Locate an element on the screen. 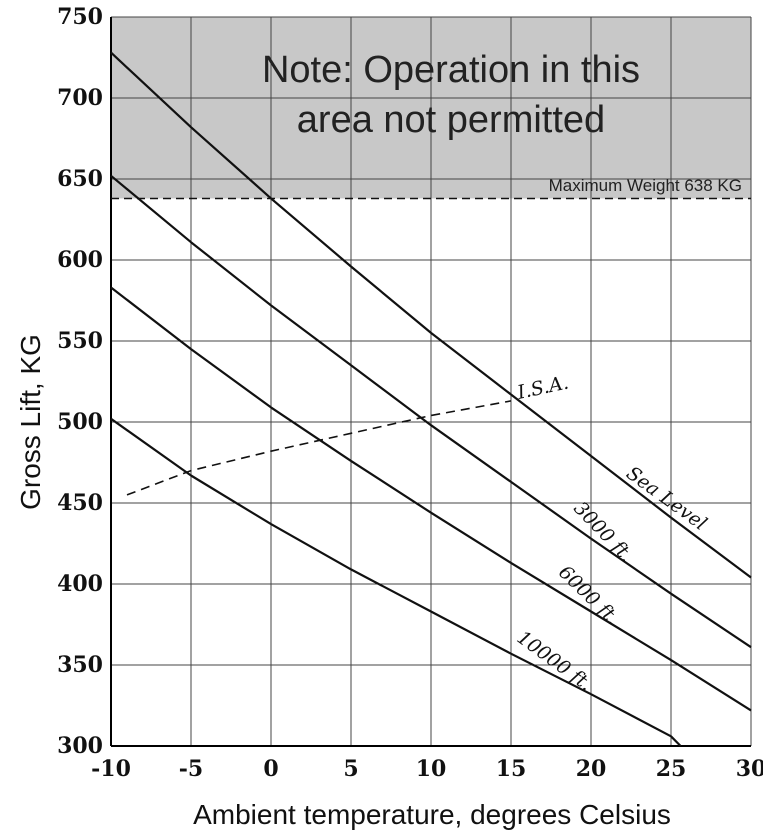  series-label: 3000 ft. is located at coordinates (603, 531).